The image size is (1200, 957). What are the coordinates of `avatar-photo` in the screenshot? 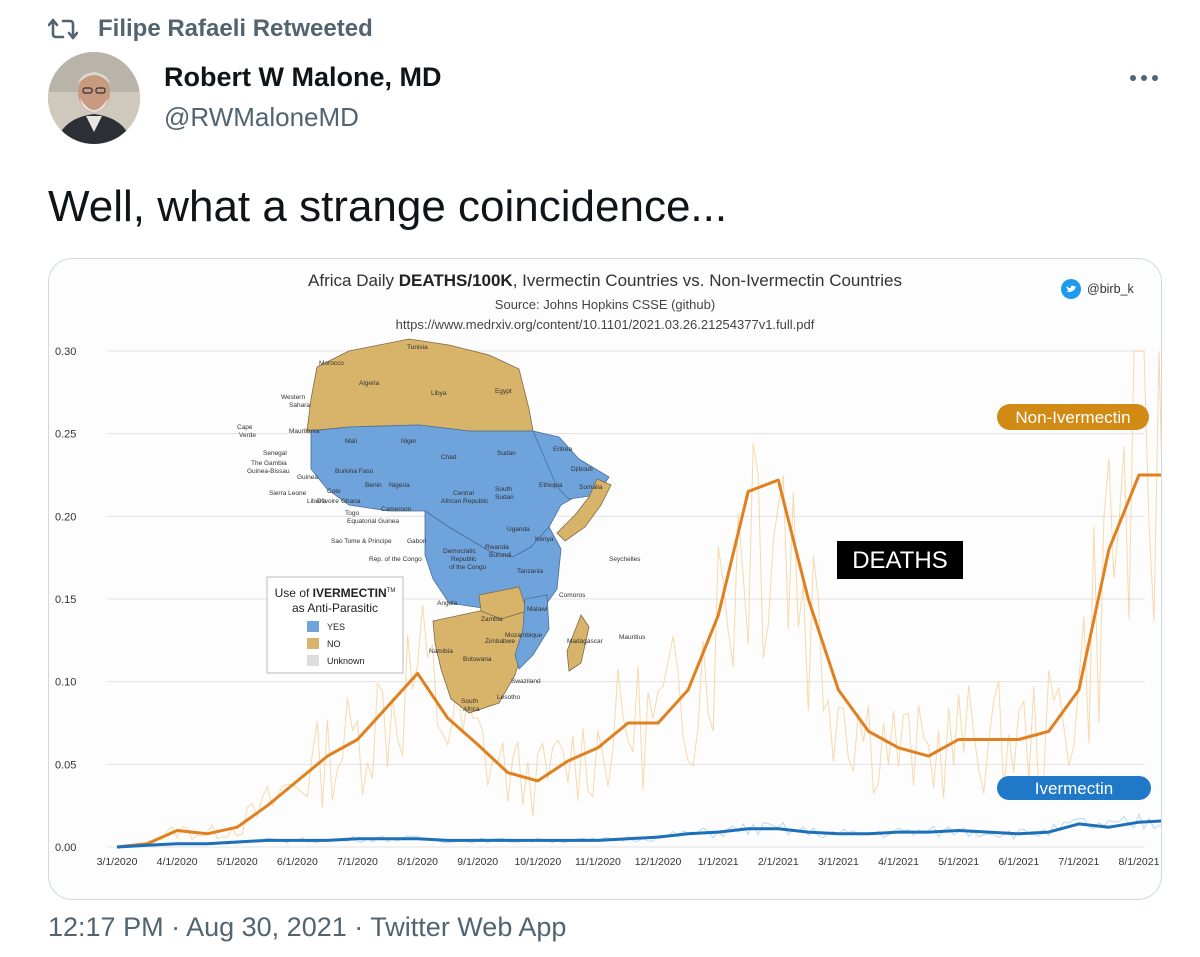 It's located at (94, 98).